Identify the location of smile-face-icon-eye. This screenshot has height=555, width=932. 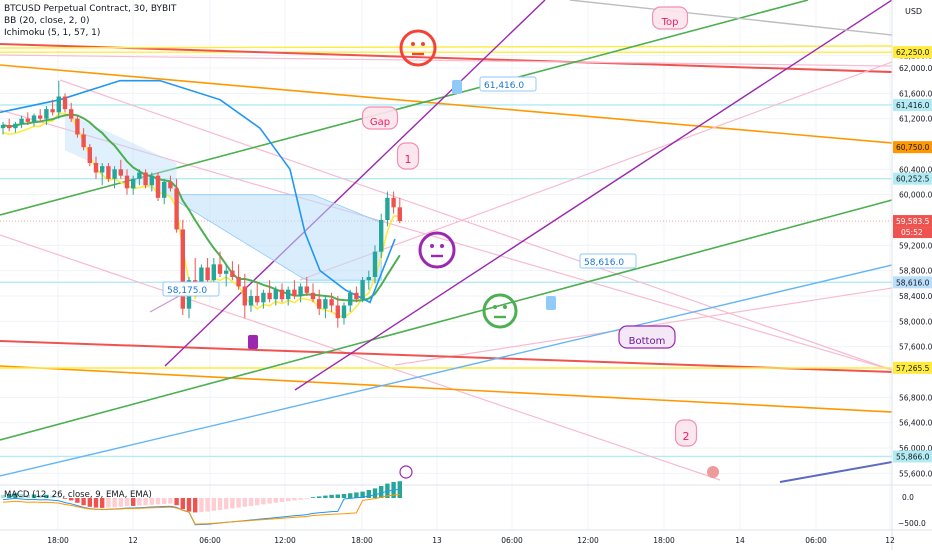
(505, 307).